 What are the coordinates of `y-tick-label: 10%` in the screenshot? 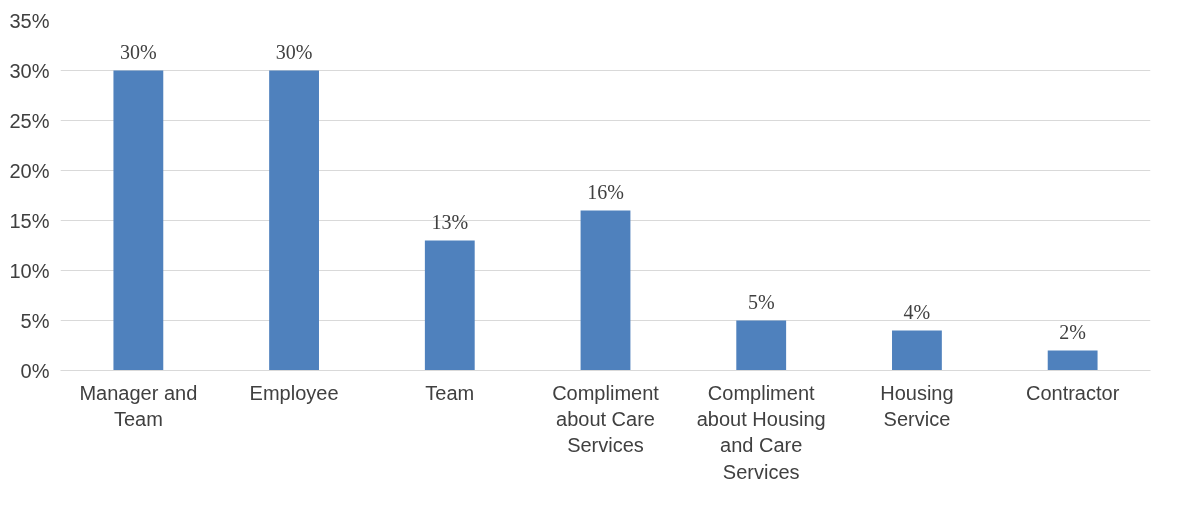 It's located at (29, 270).